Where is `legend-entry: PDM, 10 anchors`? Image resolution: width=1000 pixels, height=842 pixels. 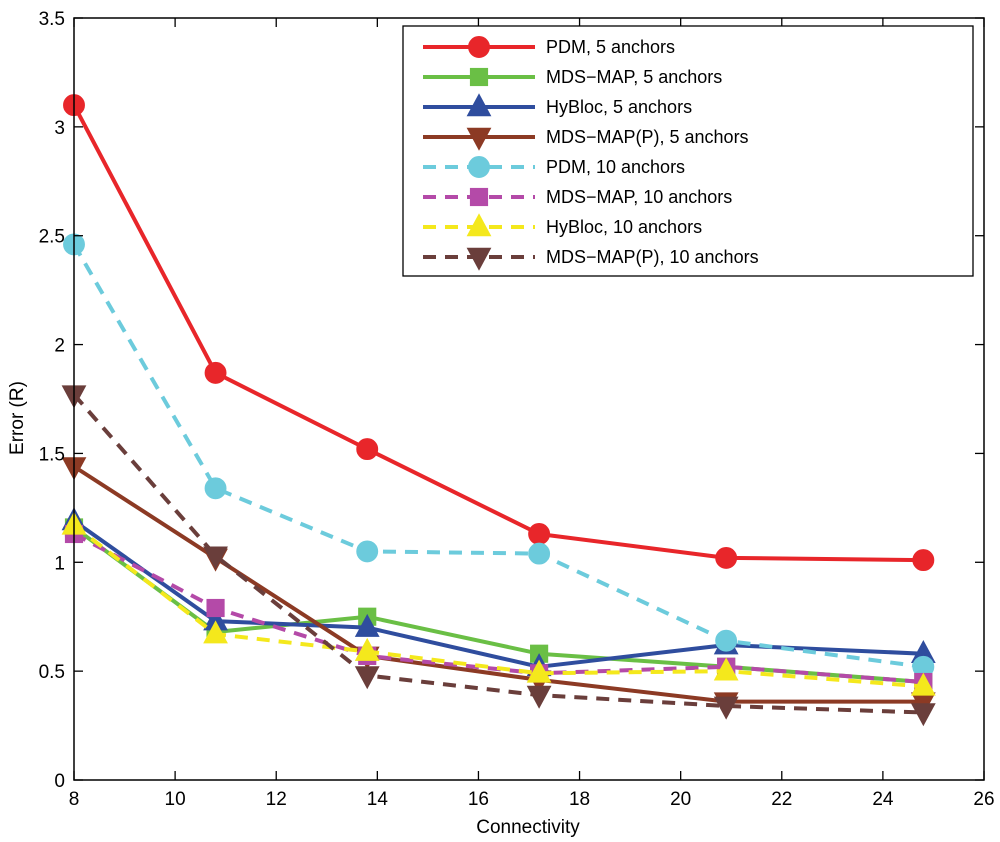 legend-entry: PDM, 10 anchors is located at coordinates (554, 167).